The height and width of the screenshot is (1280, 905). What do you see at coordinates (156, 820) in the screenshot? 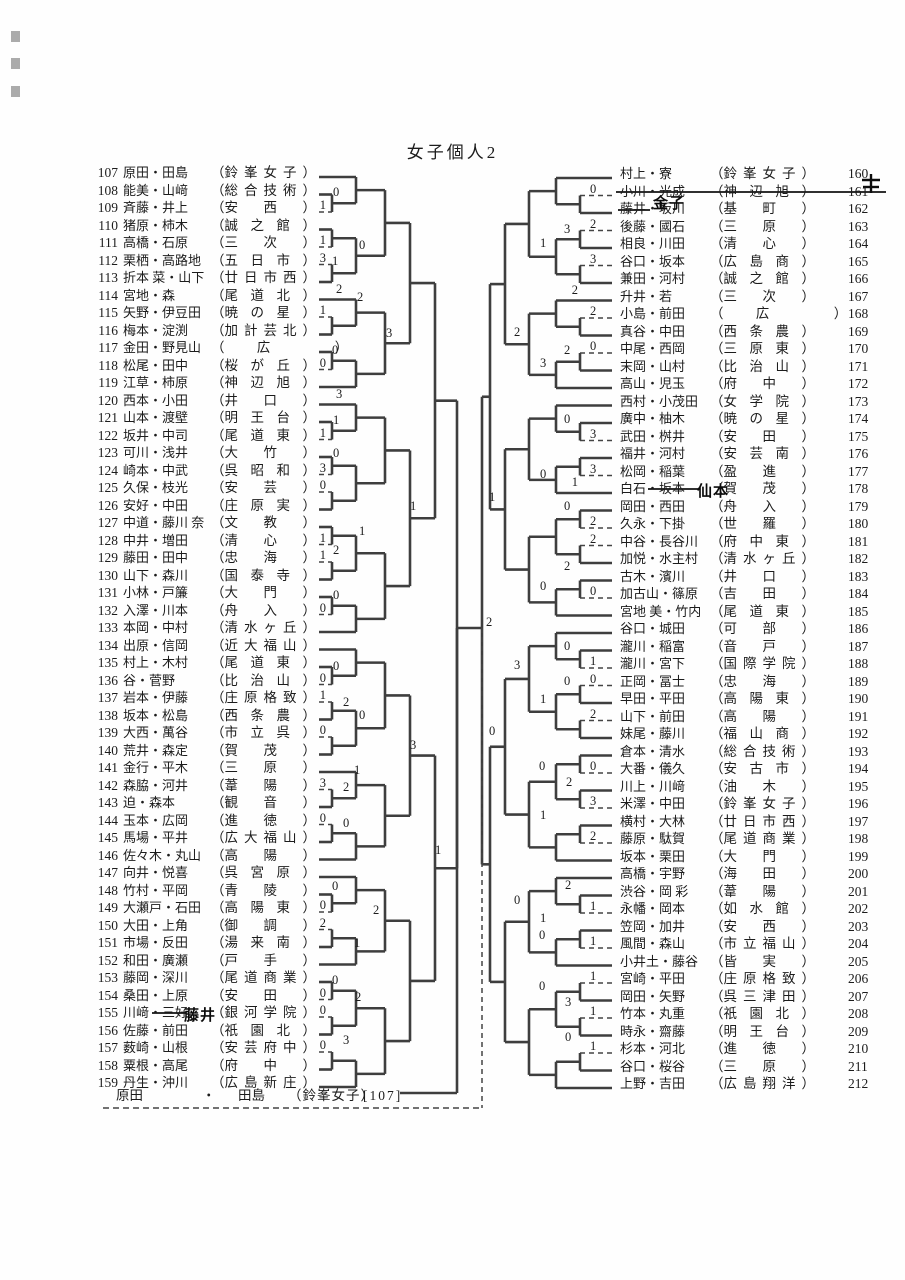
I see `entry-name: 玉本・広岡` at bounding box center [156, 820].